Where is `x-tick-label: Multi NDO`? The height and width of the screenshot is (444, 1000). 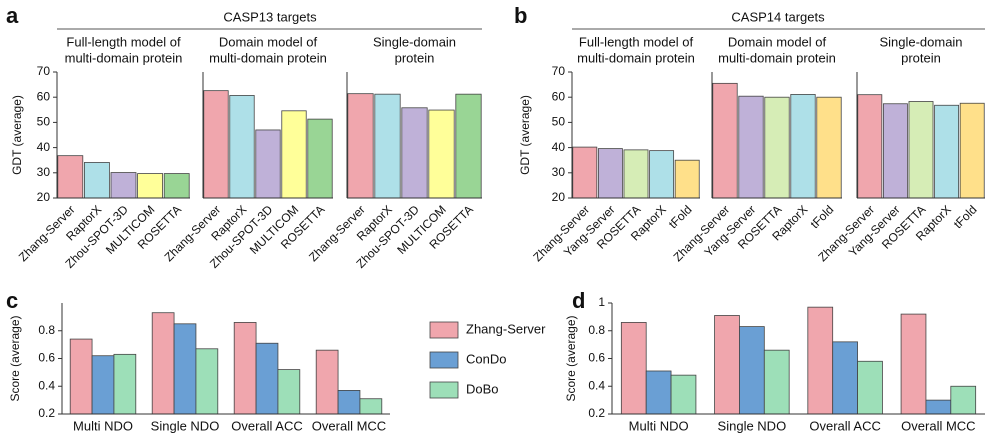 x-tick-label: Multi NDO is located at coordinates (659, 425).